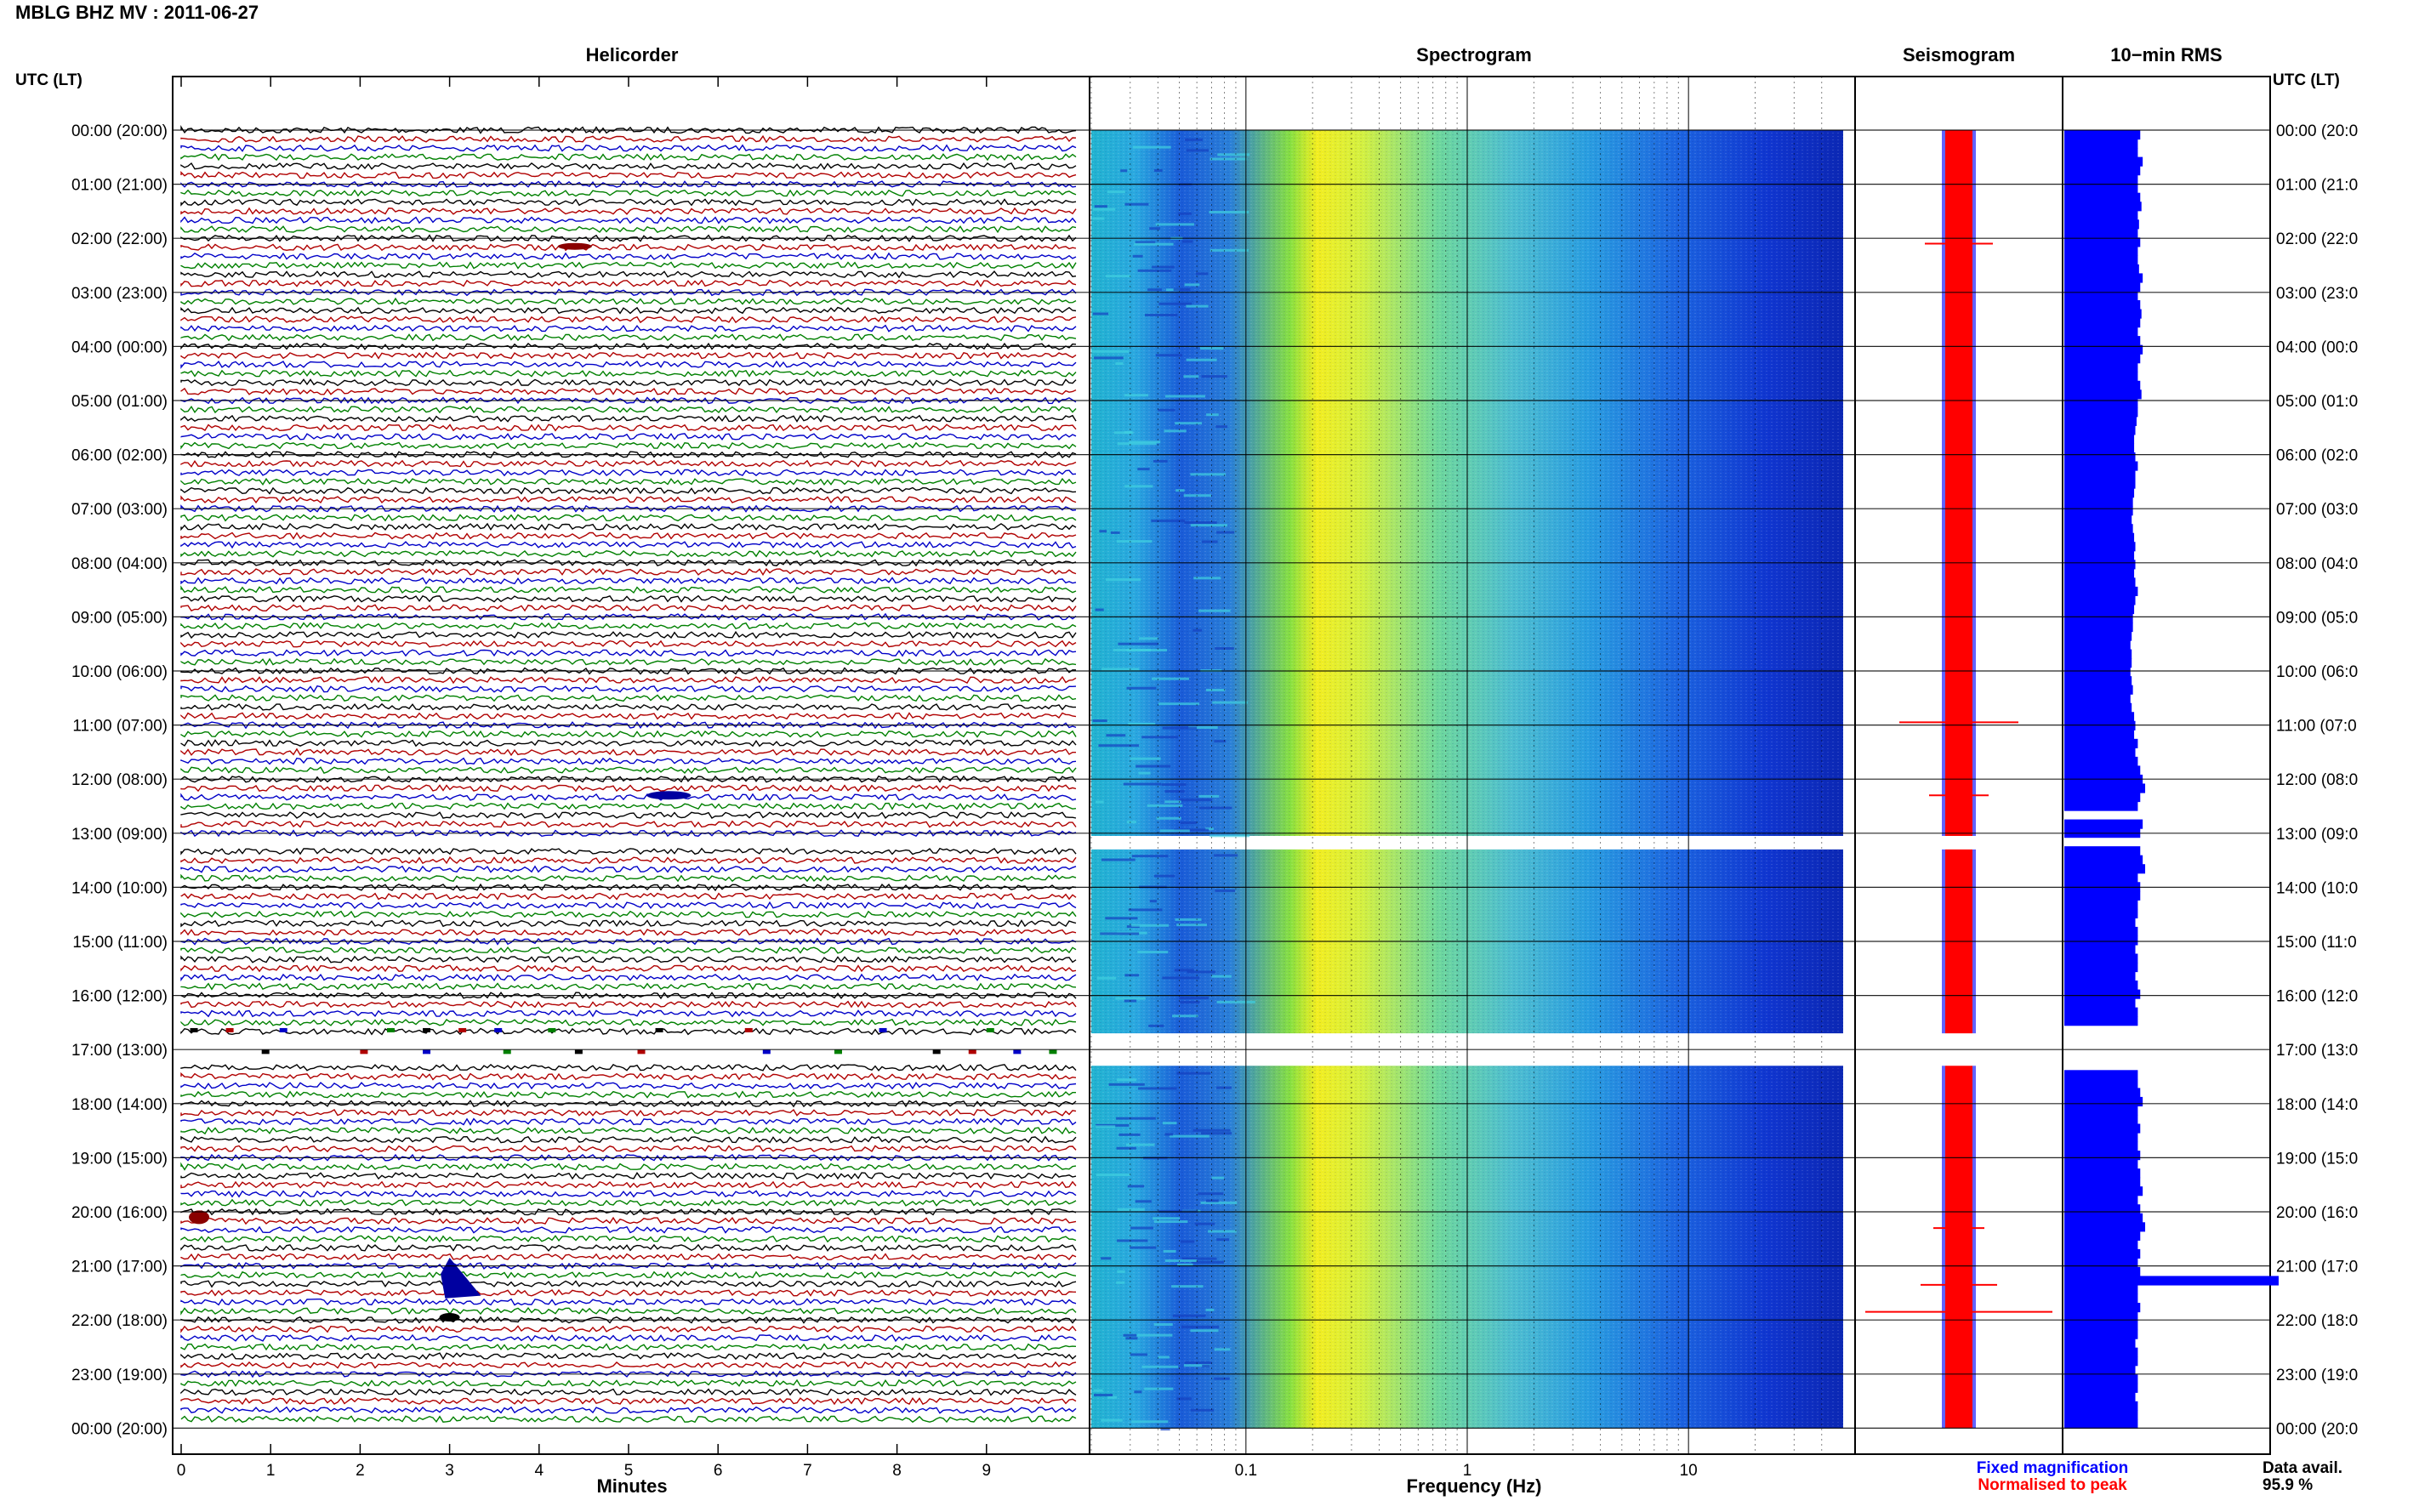 The image size is (2419, 1512). I want to click on seismogram-fixed-trace, so click(1943, 483).